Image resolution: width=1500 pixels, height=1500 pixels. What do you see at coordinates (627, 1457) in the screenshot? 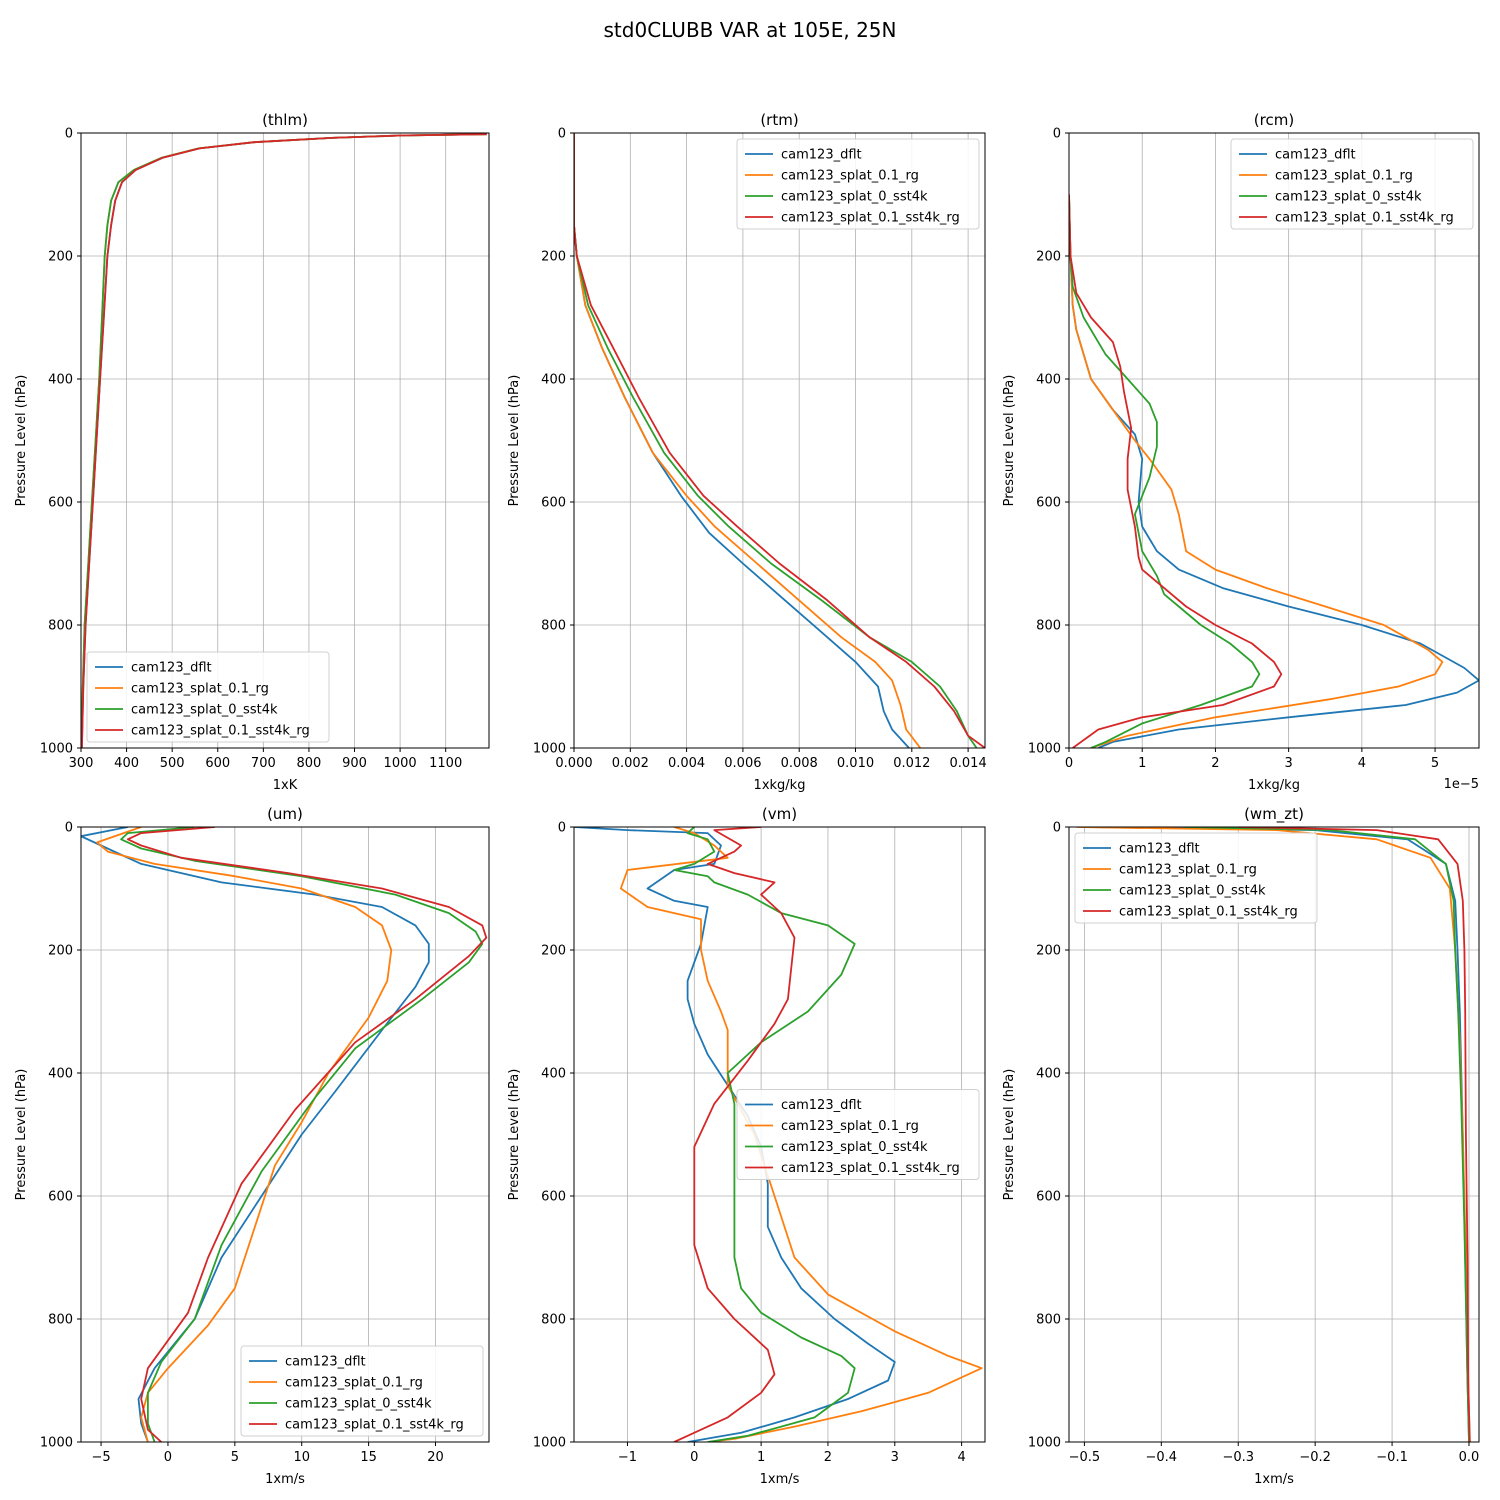
I see `x-tick-label: −1` at bounding box center [627, 1457].